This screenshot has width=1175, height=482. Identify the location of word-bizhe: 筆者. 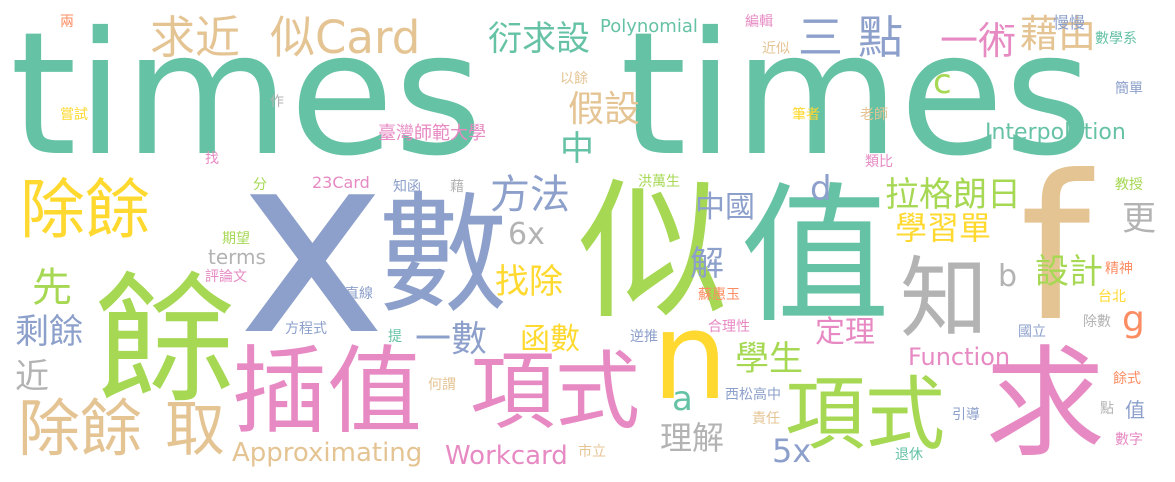
(806, 115).